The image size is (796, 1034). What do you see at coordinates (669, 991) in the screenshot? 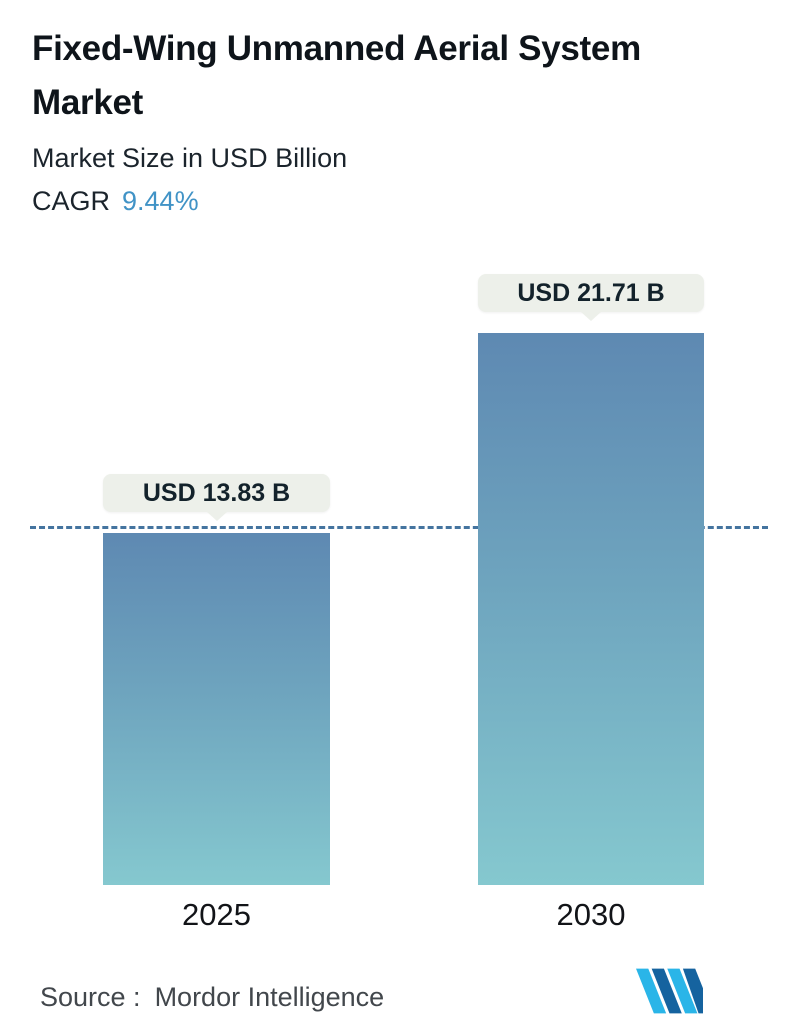
I see `mordor-intelligence-logo-icon` at bounding box center [669, 991].